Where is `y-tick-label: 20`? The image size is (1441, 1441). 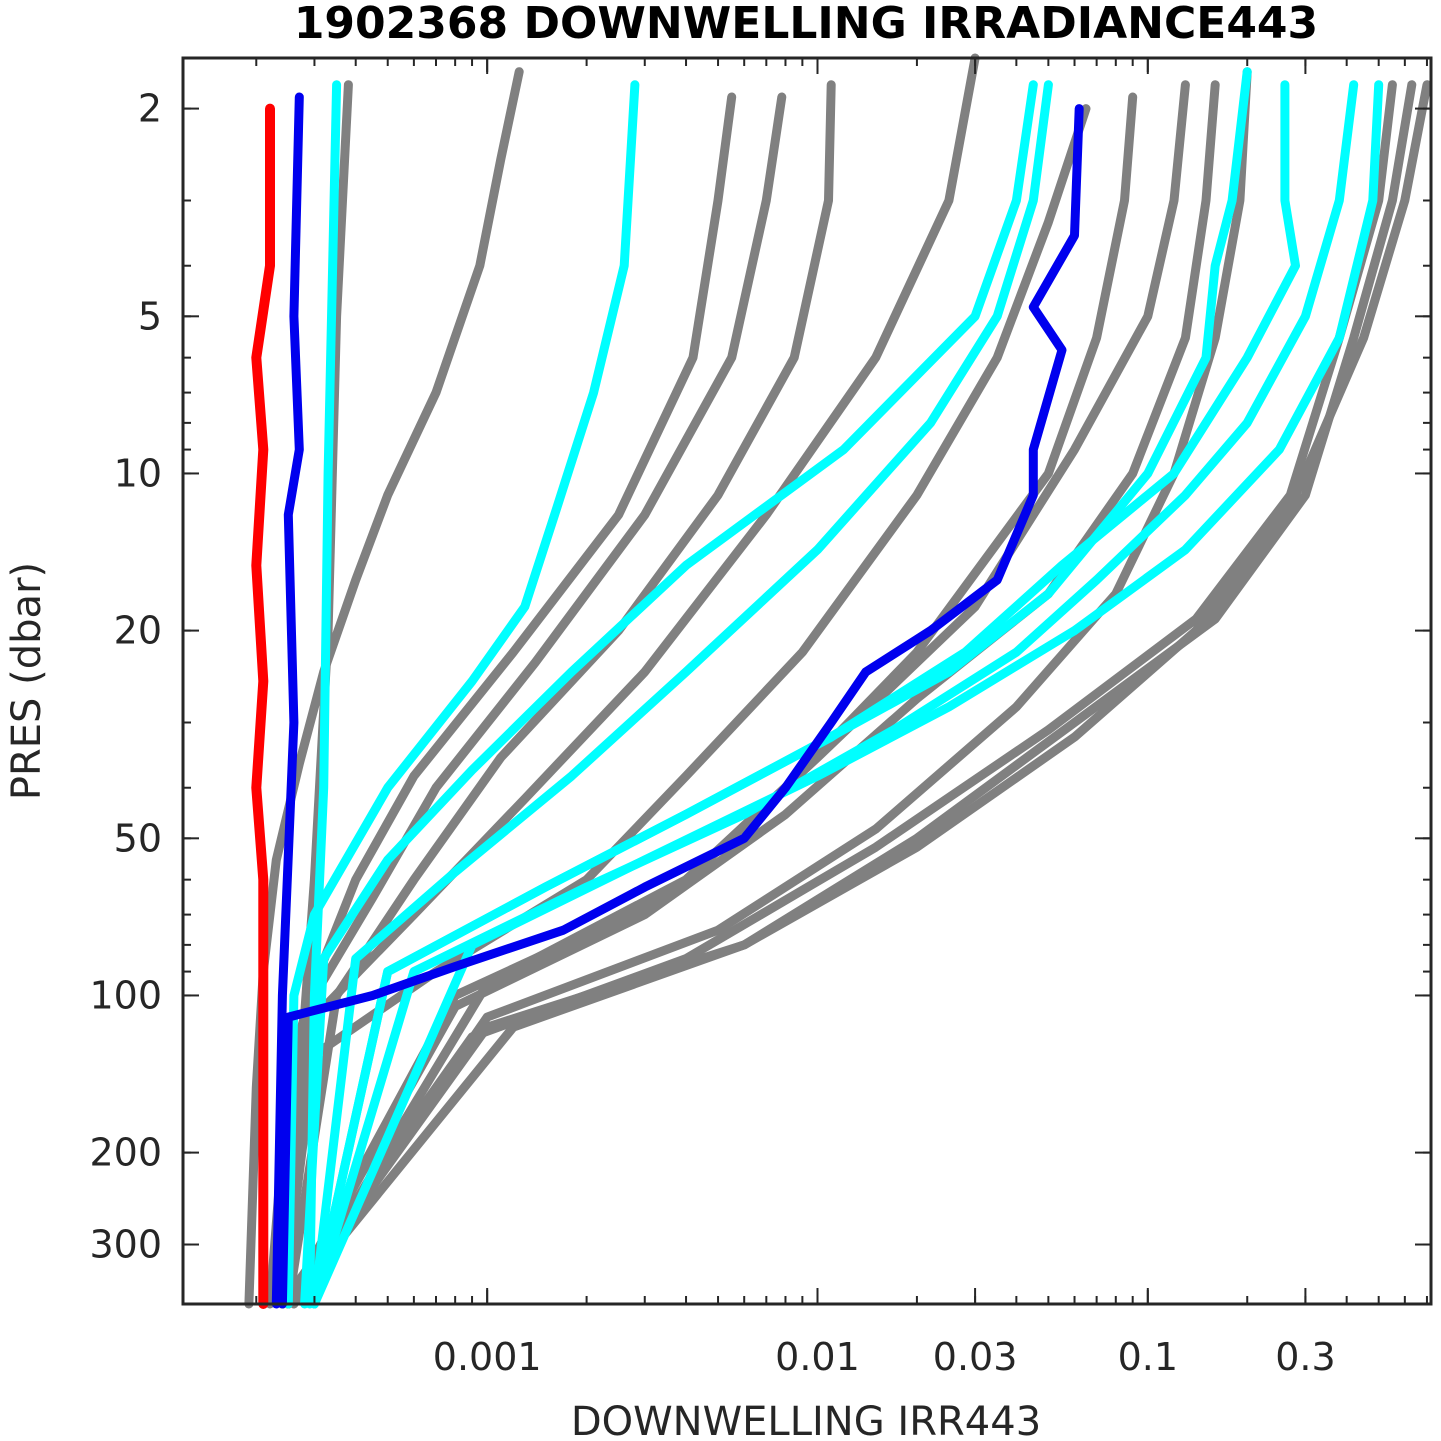 y-tick-label: 20 is located at coordinates (138, 631).